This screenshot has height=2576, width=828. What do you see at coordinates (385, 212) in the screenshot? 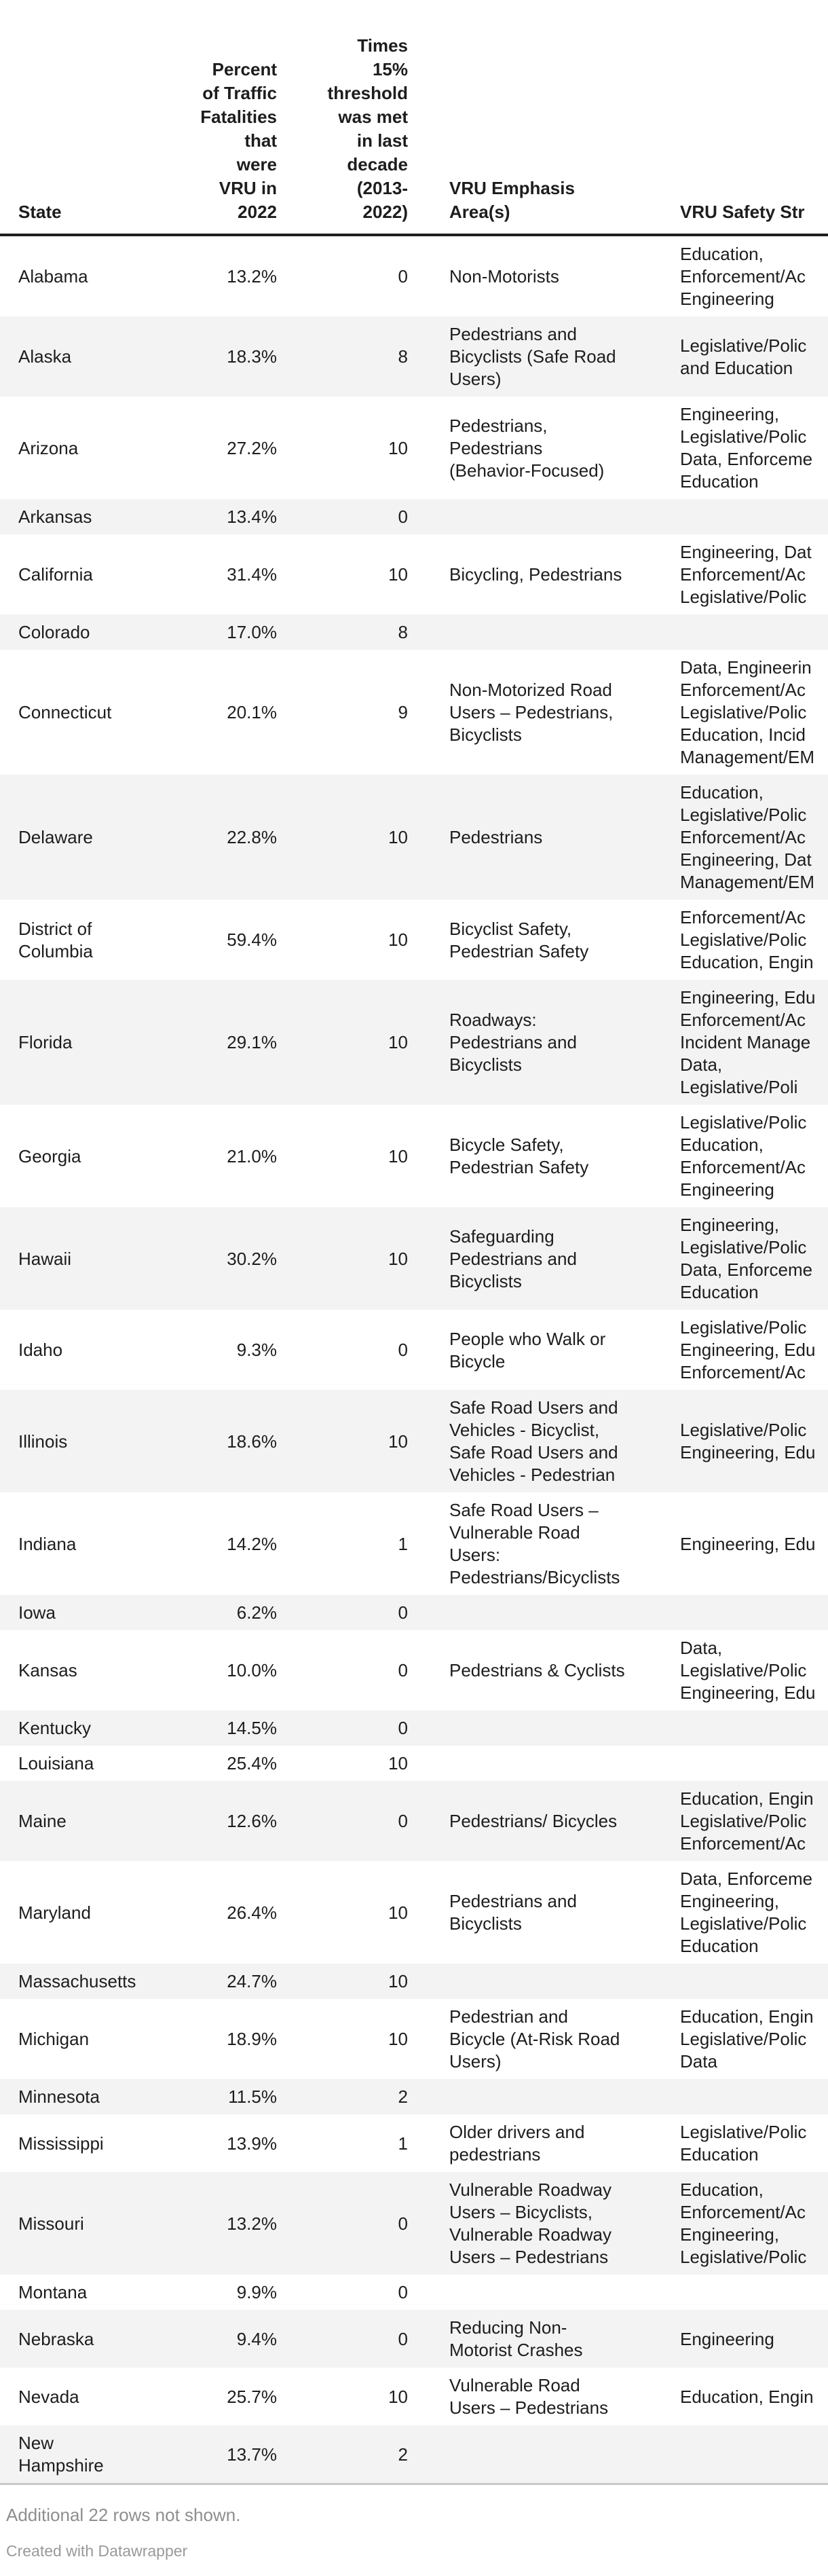
I see `text-line: 2022)` at bounding box center [385, 212].